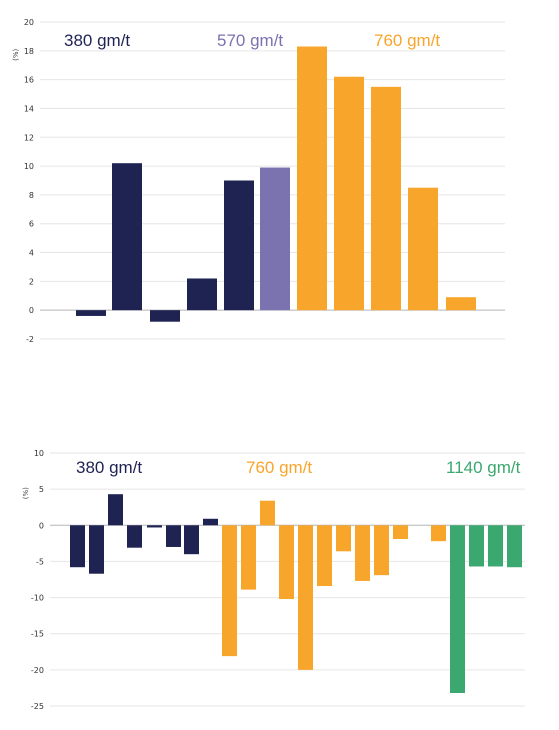  What do you see at coordinates (37, 670) in the screenshot?
I see `y-tick-label: -20` at bounding box center [37, 670].